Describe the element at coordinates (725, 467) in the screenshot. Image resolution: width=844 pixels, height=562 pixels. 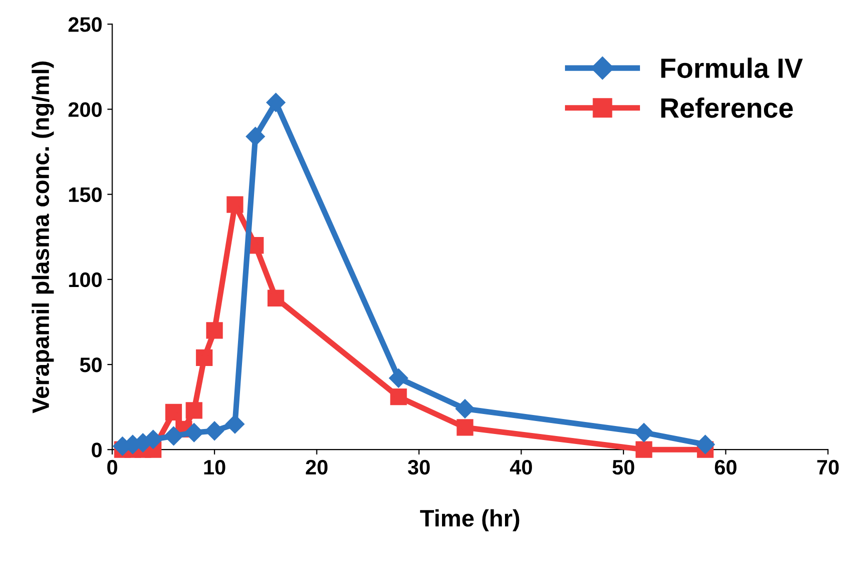
I see `x-tick-label: 60` at that location.